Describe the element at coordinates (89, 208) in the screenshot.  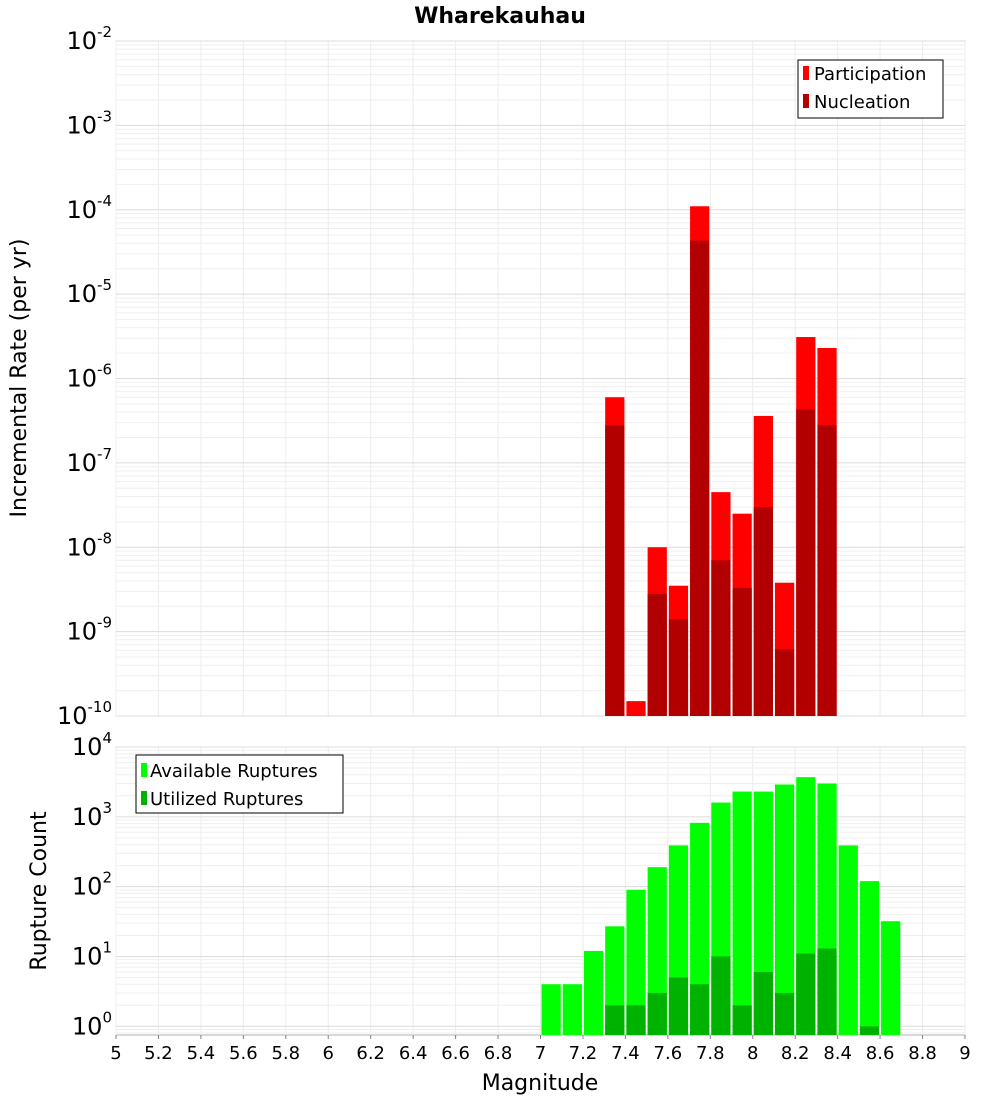
I see `rate-y-tick-label: 10⁻⁴` at that location.